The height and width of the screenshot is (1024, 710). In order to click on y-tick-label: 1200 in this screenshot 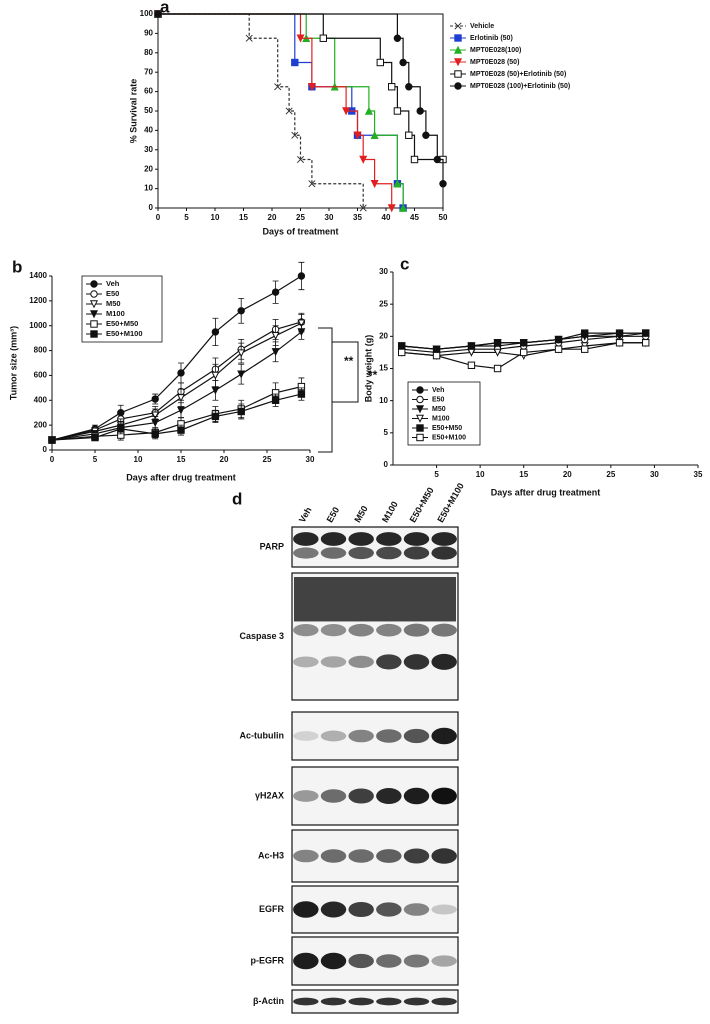, I will do `click(38, 300)`.